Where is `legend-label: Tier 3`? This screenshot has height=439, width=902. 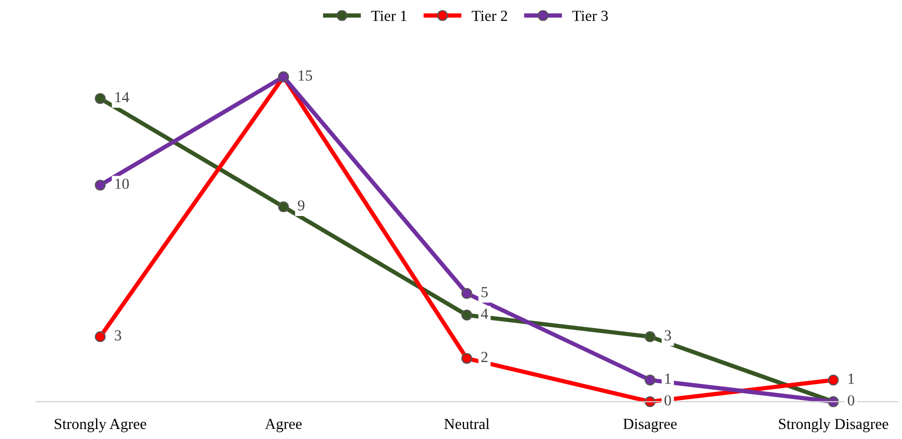 legend-label: Tier 3 is located at coordinates (590, 15).